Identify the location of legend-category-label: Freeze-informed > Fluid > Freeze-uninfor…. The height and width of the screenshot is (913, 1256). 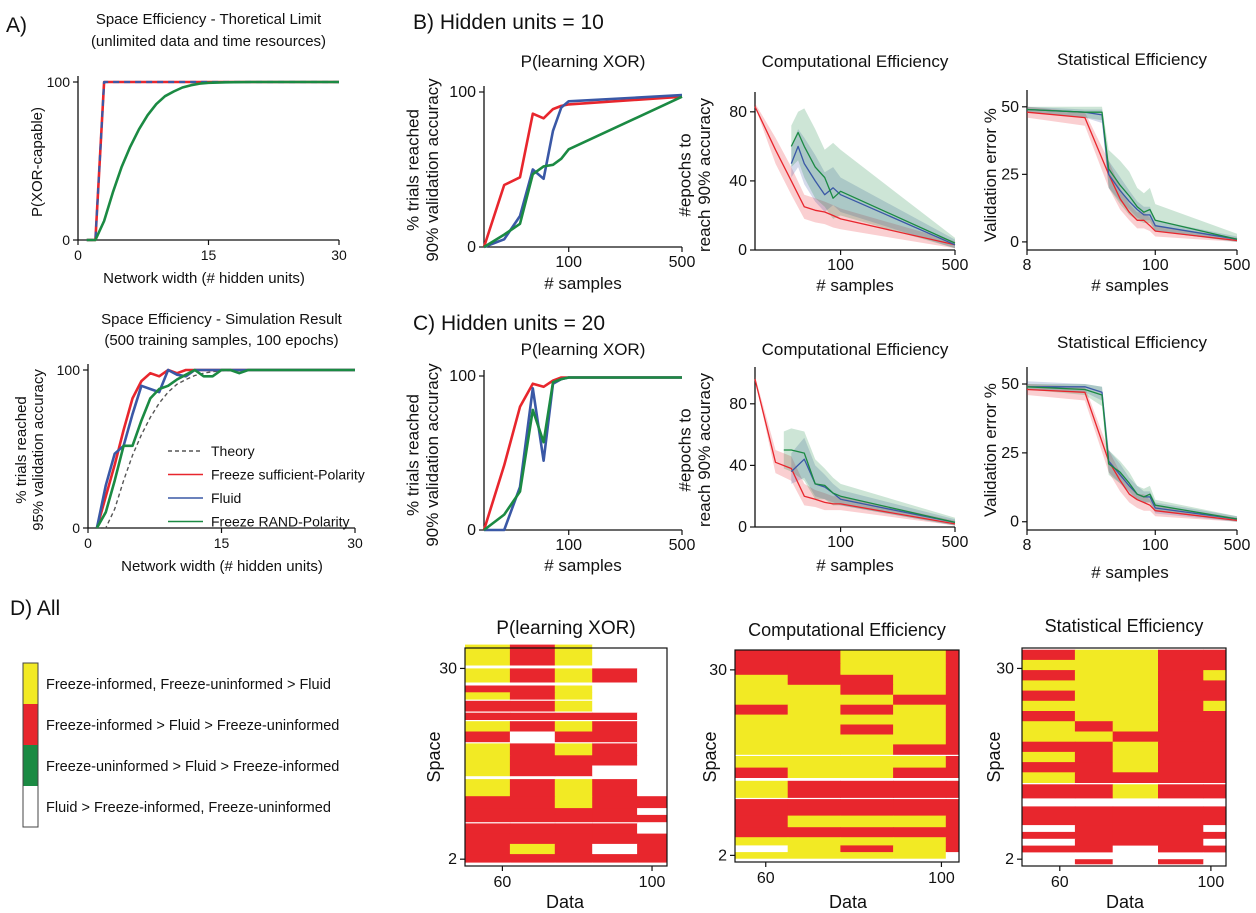
(192, 726).